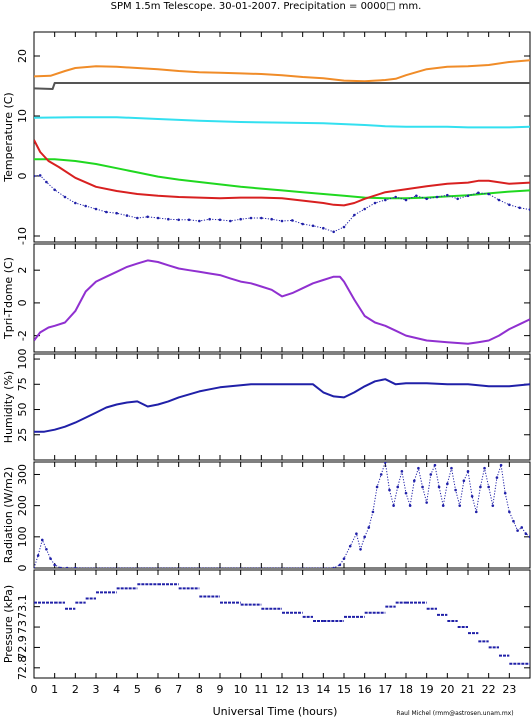  Describe the element at coordinates (22, 116) in the screenshot. I see `y-tick-label: 10` at that location.